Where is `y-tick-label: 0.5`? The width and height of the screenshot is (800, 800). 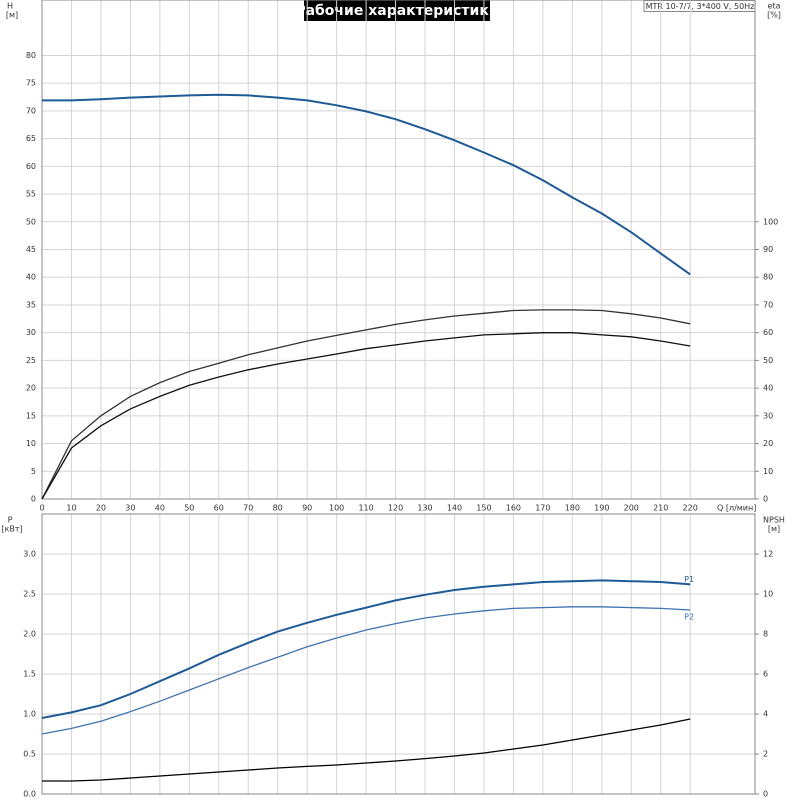
y-tick-label: 0.5 is located at coordinates (29, 754).